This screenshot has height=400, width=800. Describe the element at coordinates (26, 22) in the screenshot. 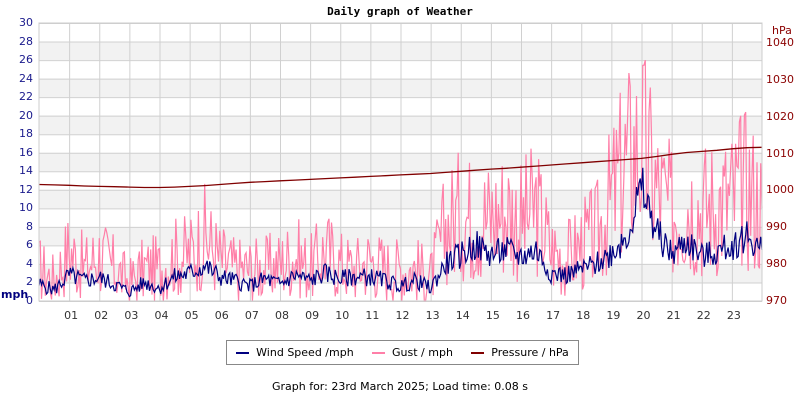

I see `left-tick-label: 30` at that location.